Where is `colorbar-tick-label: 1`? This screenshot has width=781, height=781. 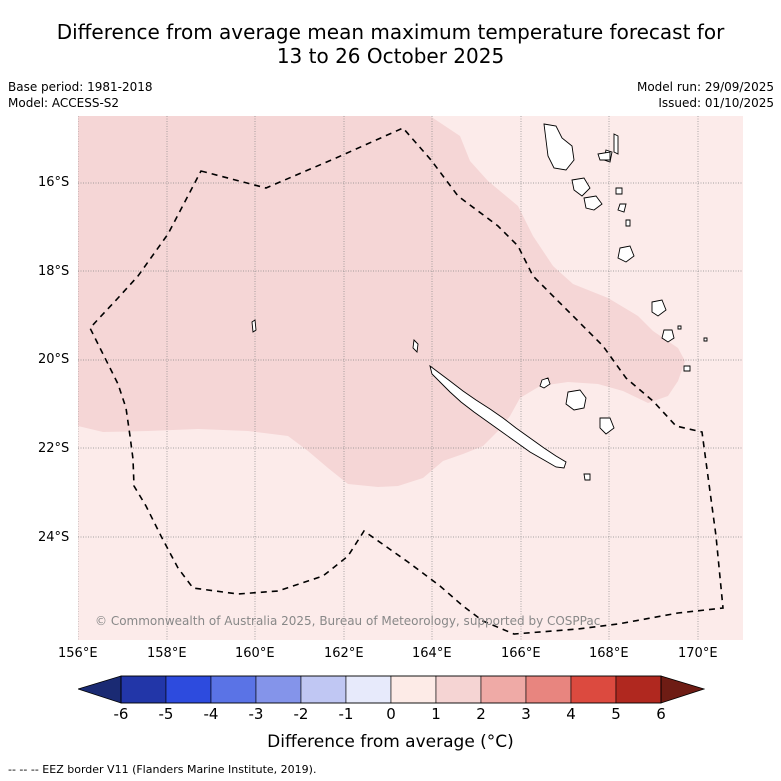
colorbar-tick-label: 1 is located at coordinates (436, 714).